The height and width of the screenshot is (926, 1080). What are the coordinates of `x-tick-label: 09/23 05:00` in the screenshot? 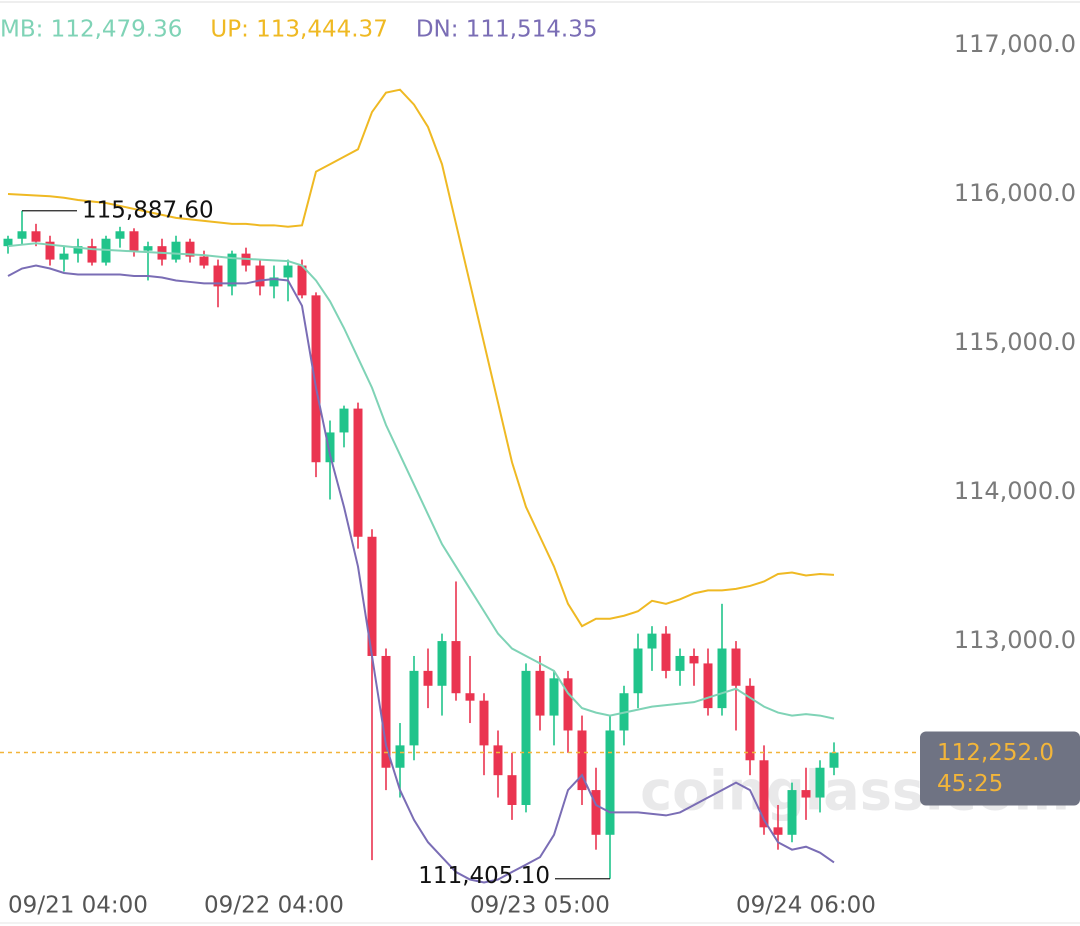 It's located at (540, 906).